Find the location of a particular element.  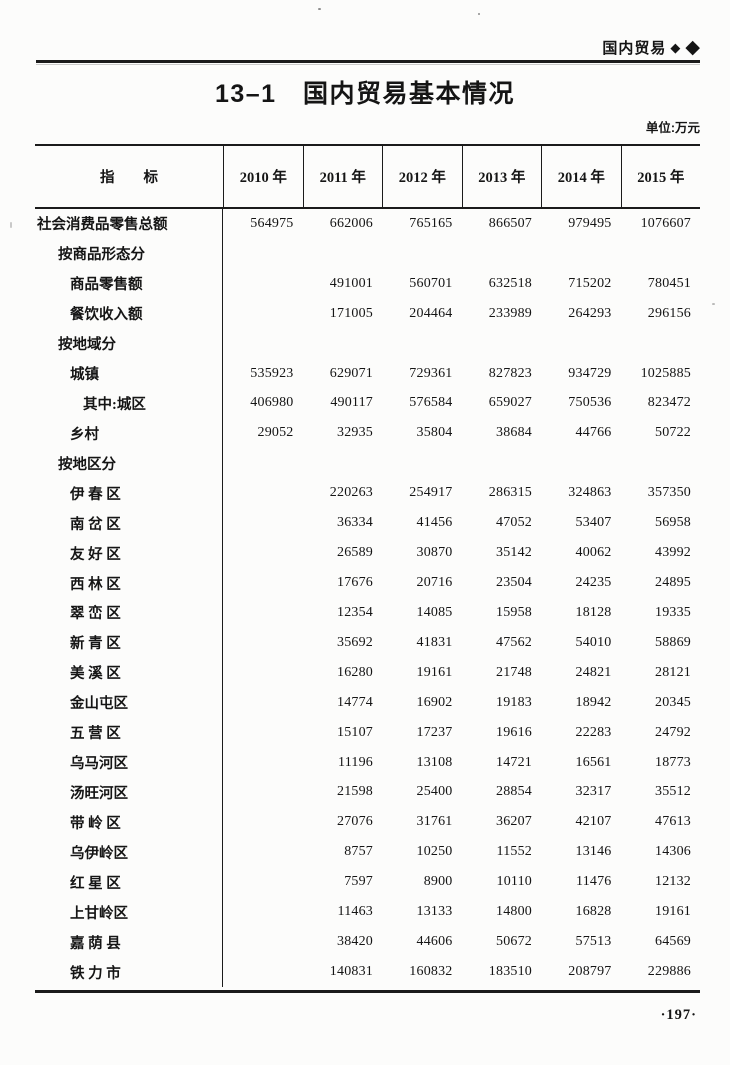

cell-value: 357350 is located at coordinates (669, 493).